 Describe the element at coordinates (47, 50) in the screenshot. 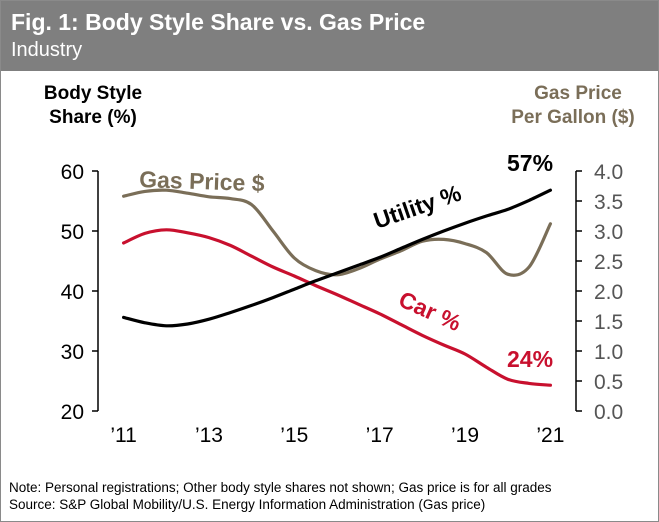

I see `figure-subtitle: Industry` at that location.